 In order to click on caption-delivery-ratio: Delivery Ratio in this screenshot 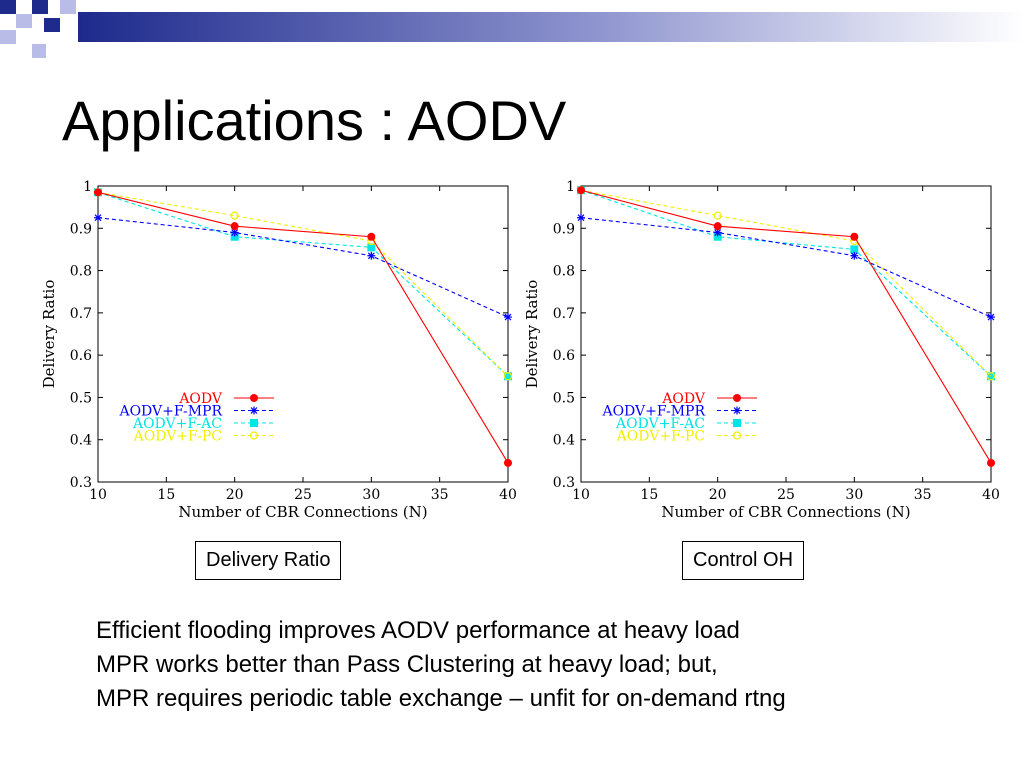, I will do `click(268, 560)`.